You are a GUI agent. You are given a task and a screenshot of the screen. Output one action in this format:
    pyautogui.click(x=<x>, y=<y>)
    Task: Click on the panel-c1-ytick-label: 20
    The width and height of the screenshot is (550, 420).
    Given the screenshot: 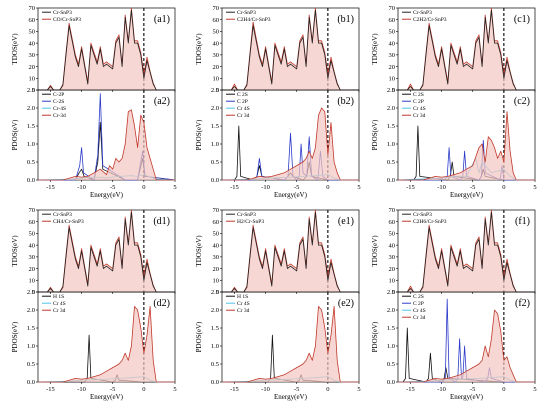 What is the action you would take?
    pyautogui.click(x=392, y=67)
    